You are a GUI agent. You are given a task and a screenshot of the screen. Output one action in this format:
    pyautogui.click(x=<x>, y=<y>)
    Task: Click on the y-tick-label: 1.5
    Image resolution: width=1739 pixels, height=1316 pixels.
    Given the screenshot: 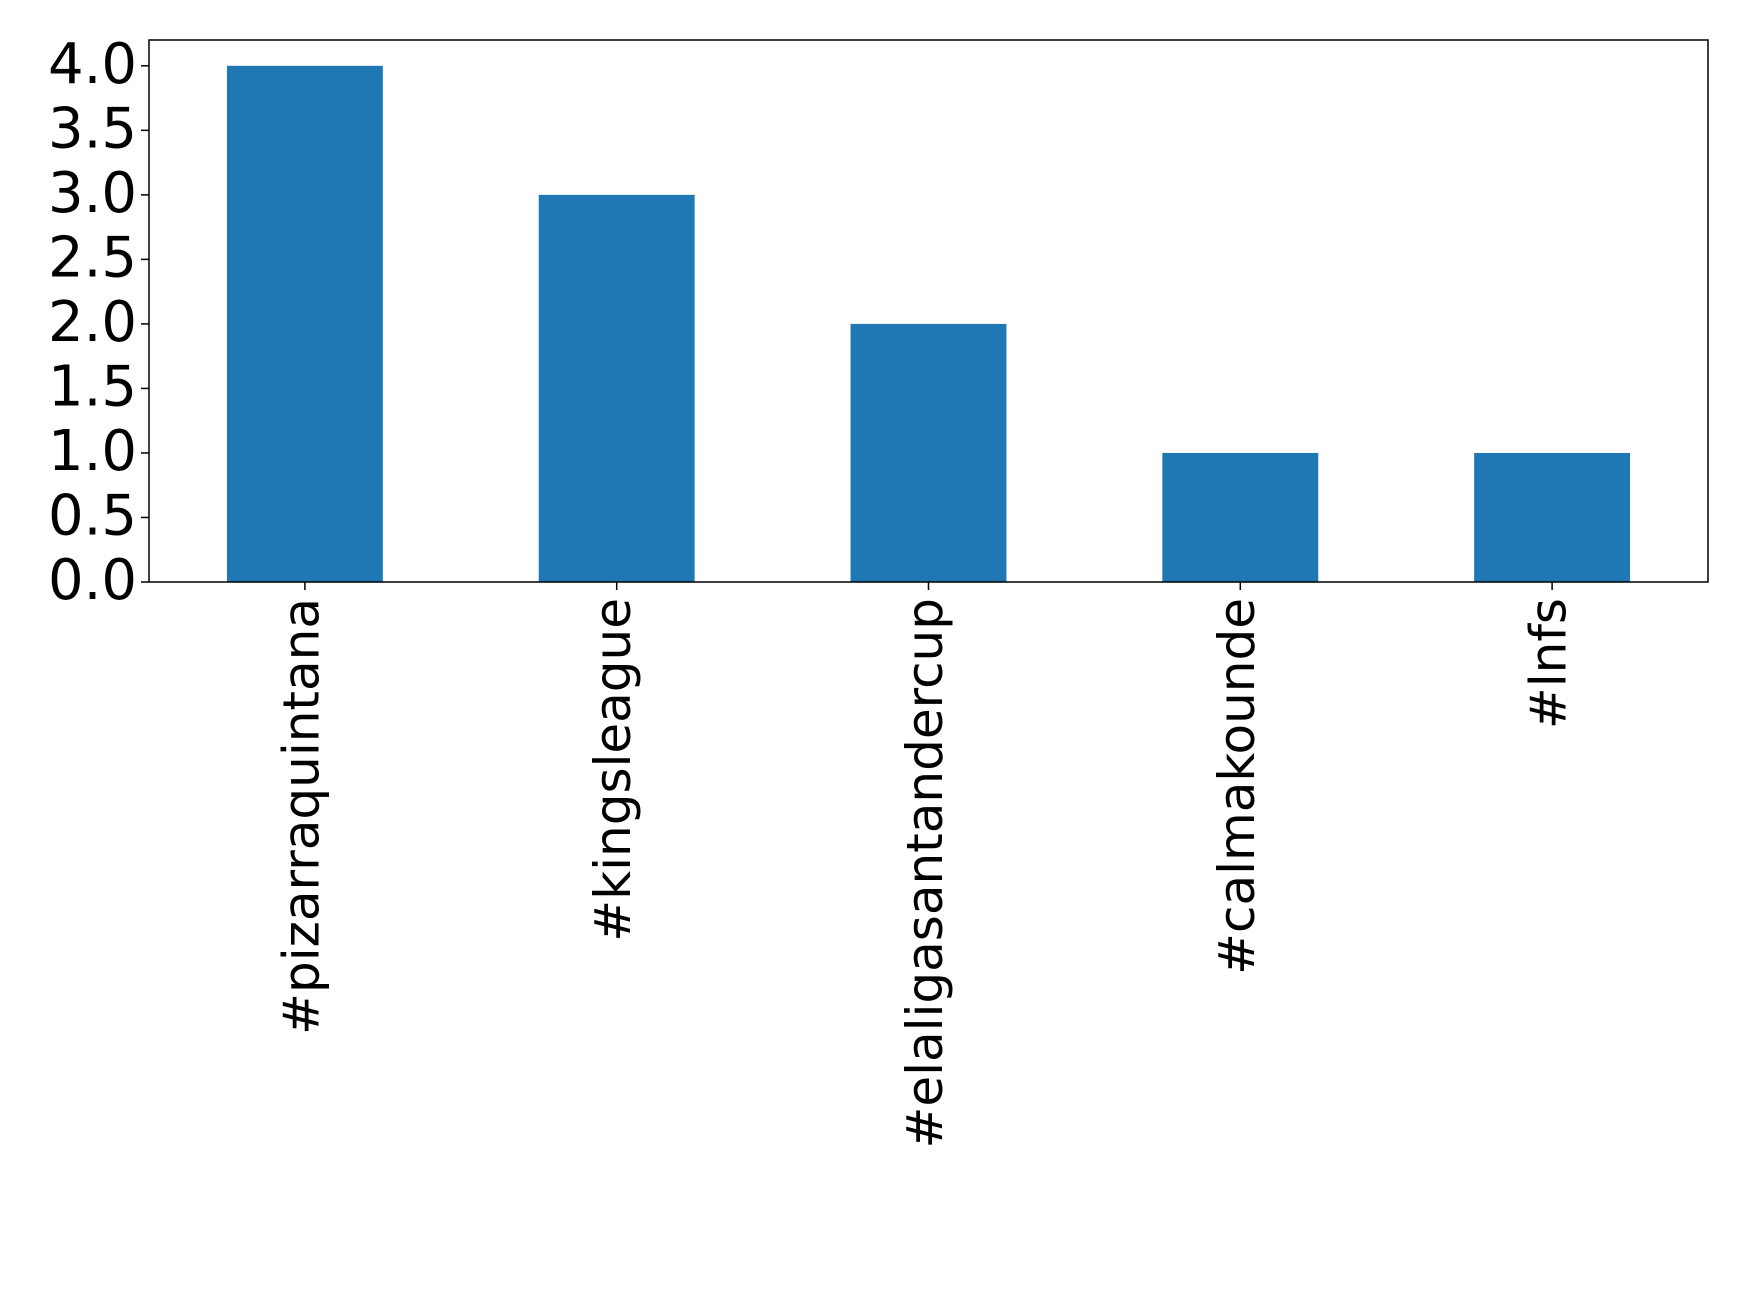 What is the action you would take?
    pyautogui.click(x=92, y=387)
    